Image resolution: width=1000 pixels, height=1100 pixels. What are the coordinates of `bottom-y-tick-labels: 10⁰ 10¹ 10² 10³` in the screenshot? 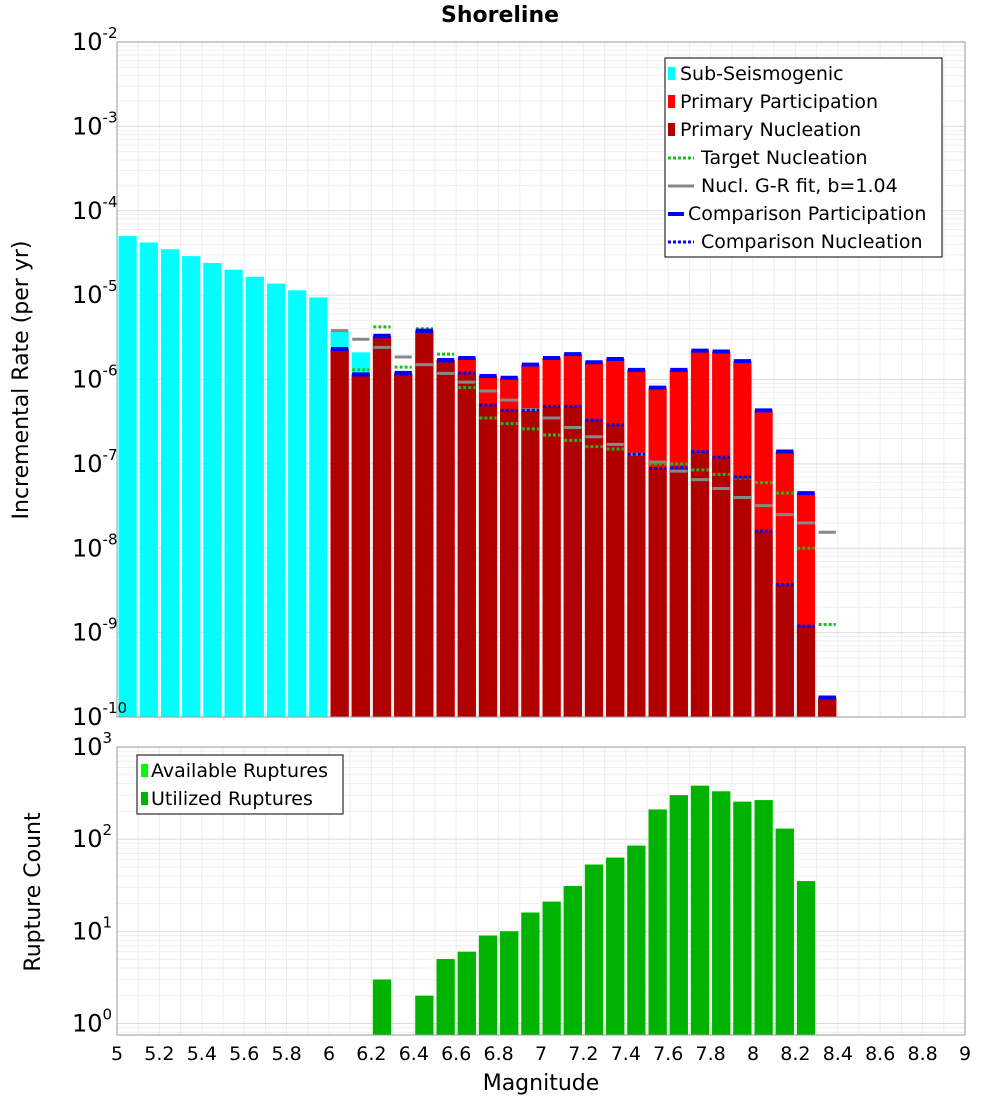 It's located at (92, 883).